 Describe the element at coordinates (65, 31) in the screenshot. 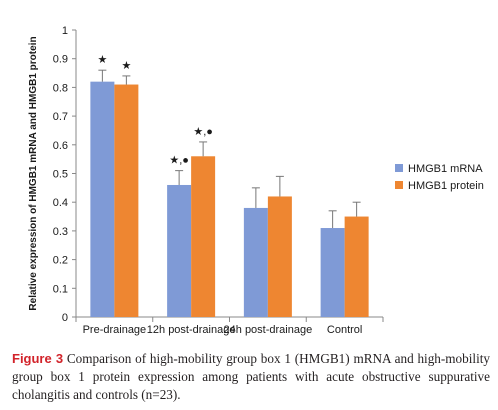

I see `y-tick-label: 1` at that location.